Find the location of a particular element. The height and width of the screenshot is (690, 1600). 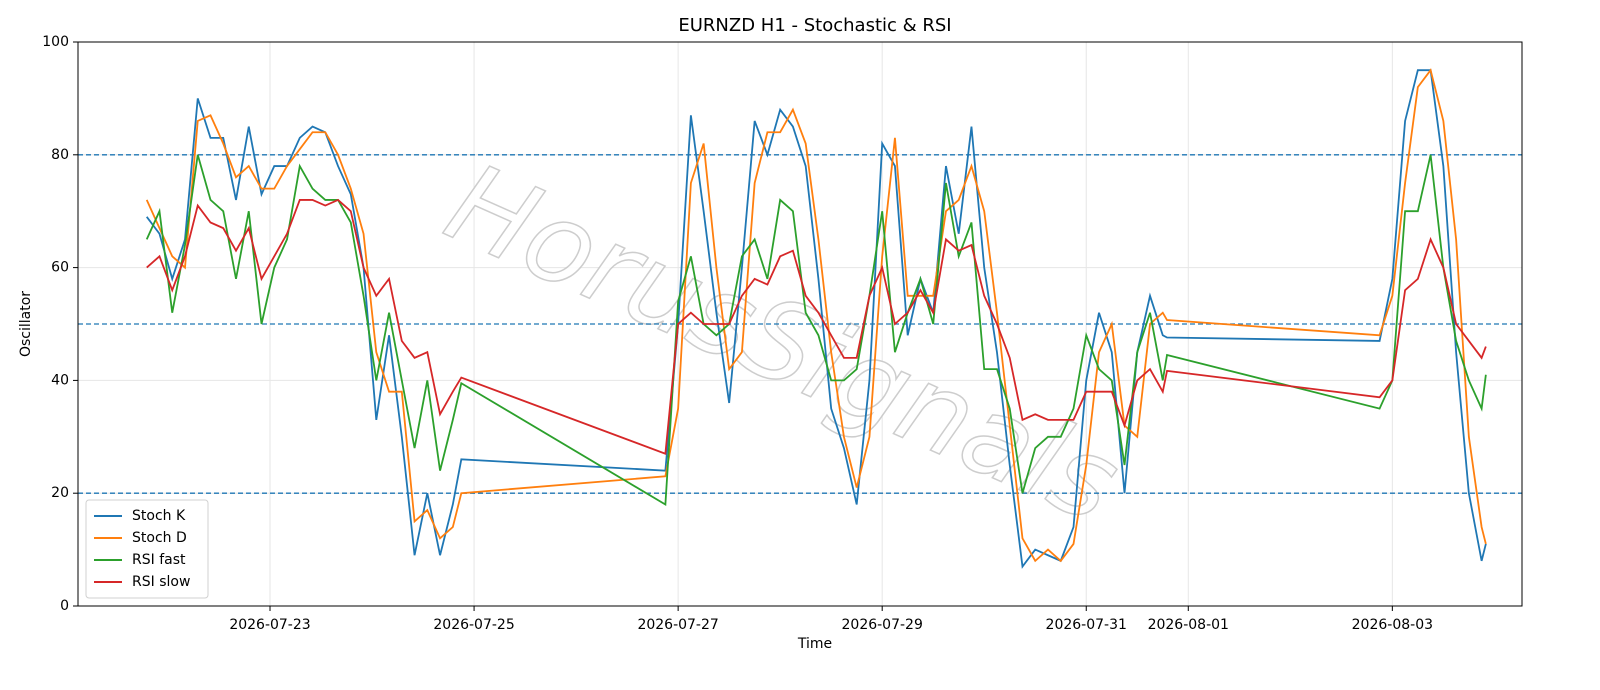

x-axis-label: Time is located at coordinates (814, 644).